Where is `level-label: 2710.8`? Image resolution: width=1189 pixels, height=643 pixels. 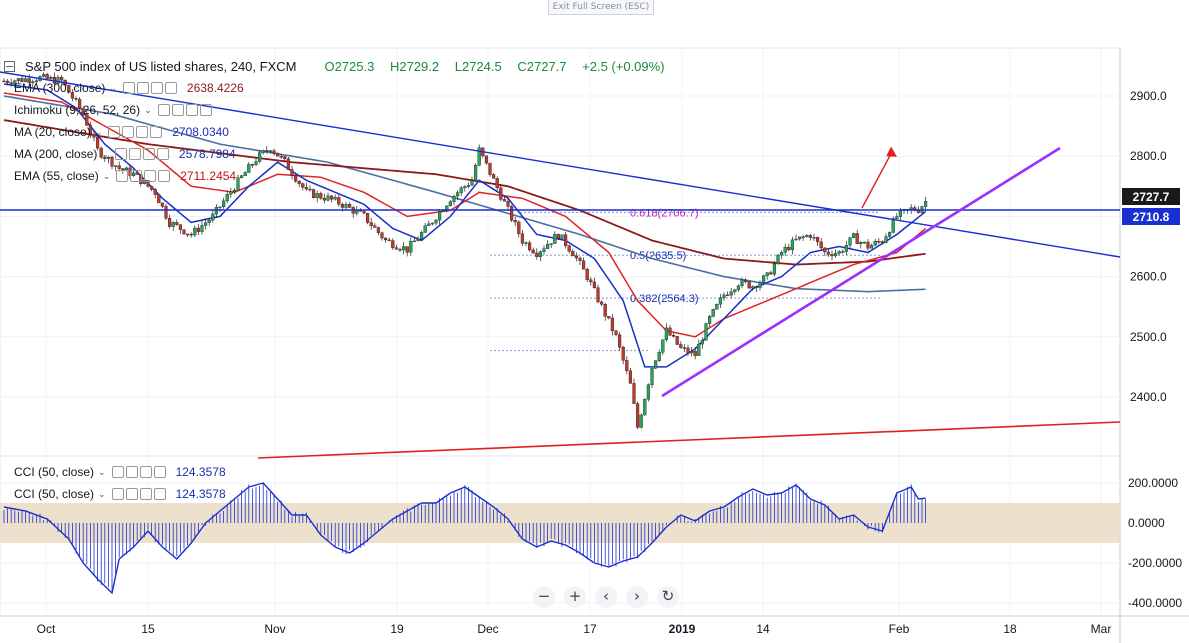 level-label: 2710.8 is located at coordinates (1151, 217).